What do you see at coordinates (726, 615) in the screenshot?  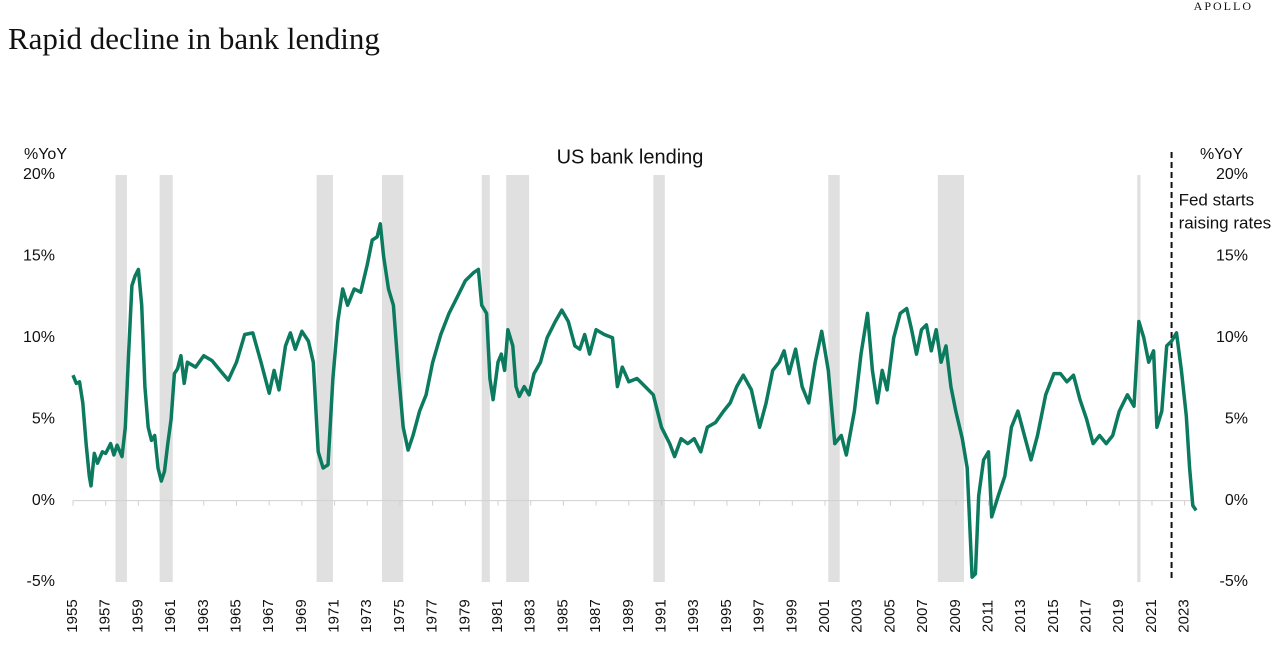 I see `x-tick-label: 1995` at bounding box center [726, 615].